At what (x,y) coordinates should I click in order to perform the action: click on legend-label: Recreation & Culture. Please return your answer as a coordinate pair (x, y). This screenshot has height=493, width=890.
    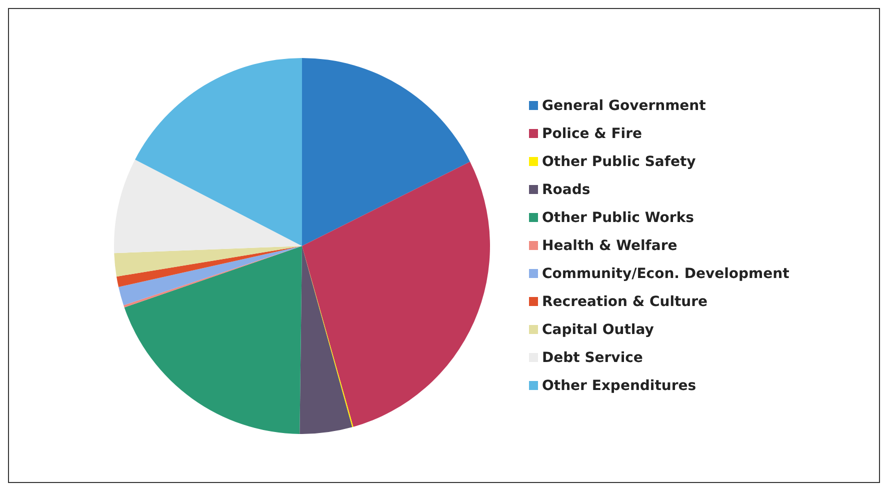
    Looking at the image, I should click on (625, 302).